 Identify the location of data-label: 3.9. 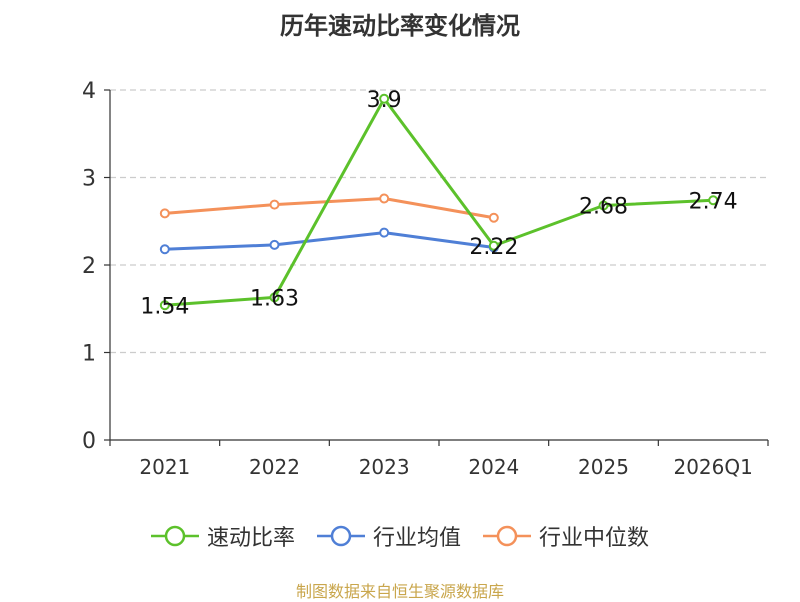
(384, 100).